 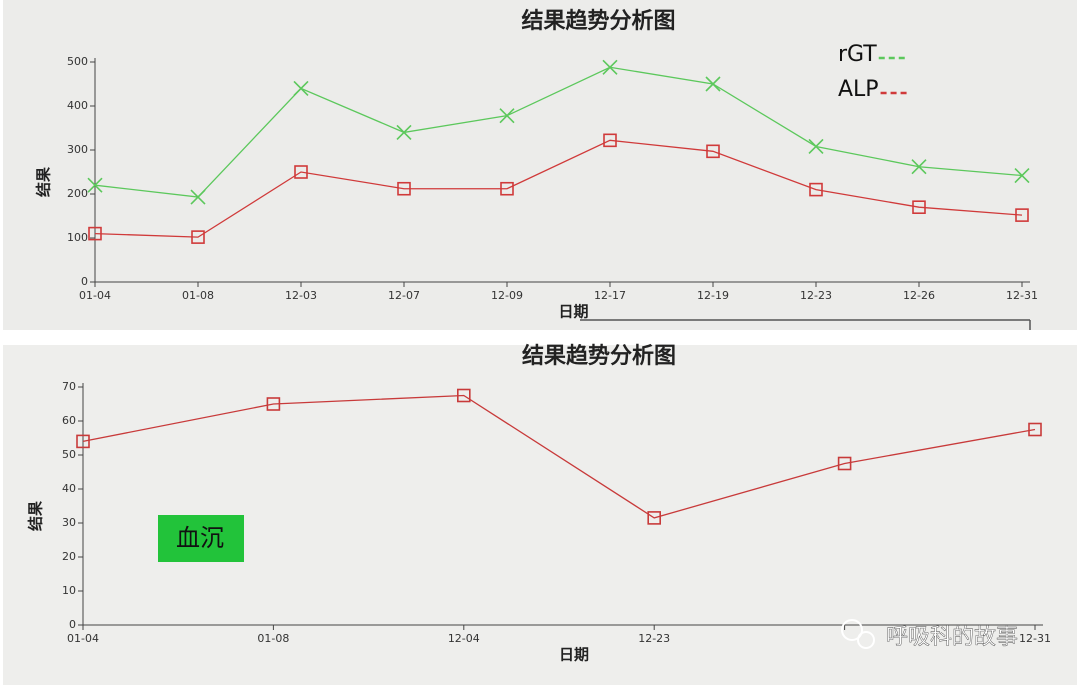 I want to click on x-tick-label: 12-07, so click(x=404, y=295).